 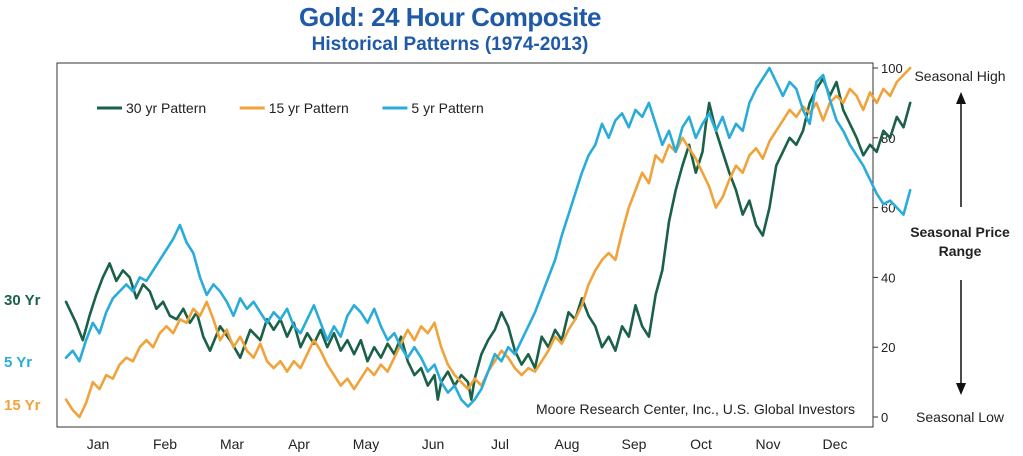 What do you see at coordinates (768, 444) in the screenshot?
I see `x-tick-label: Nov` at bounding box center [768, 444].